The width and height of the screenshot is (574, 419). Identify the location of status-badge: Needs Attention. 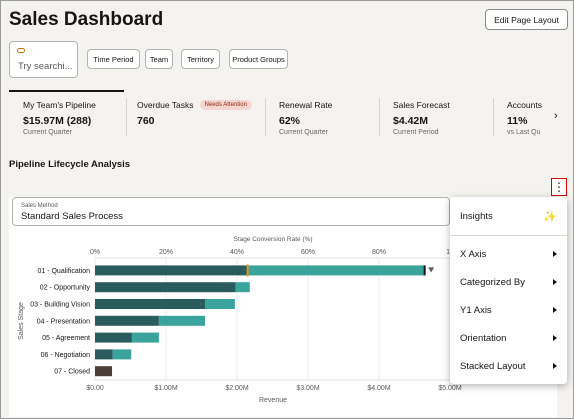
(225, 105).